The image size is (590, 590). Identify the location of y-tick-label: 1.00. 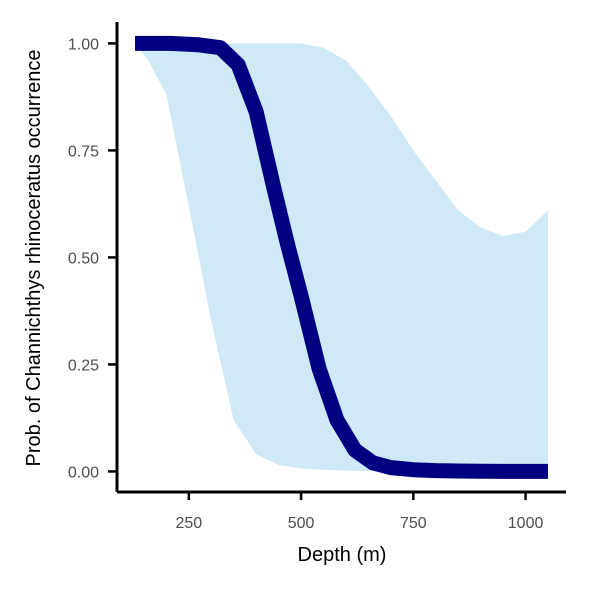
(83, 44).